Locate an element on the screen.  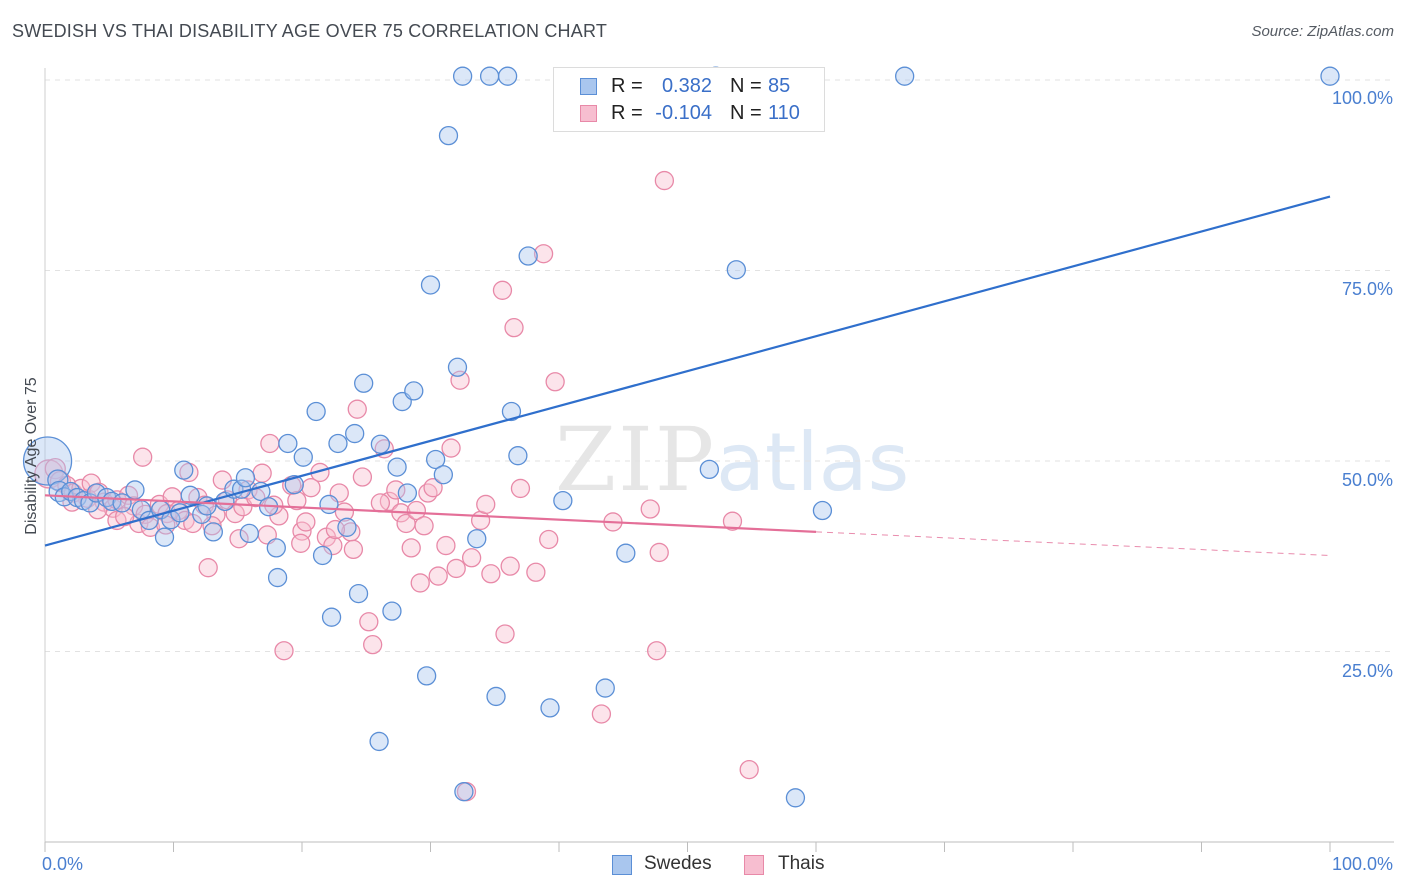
swedes-legend-label: Swedes is located at coordinates (678, 863).